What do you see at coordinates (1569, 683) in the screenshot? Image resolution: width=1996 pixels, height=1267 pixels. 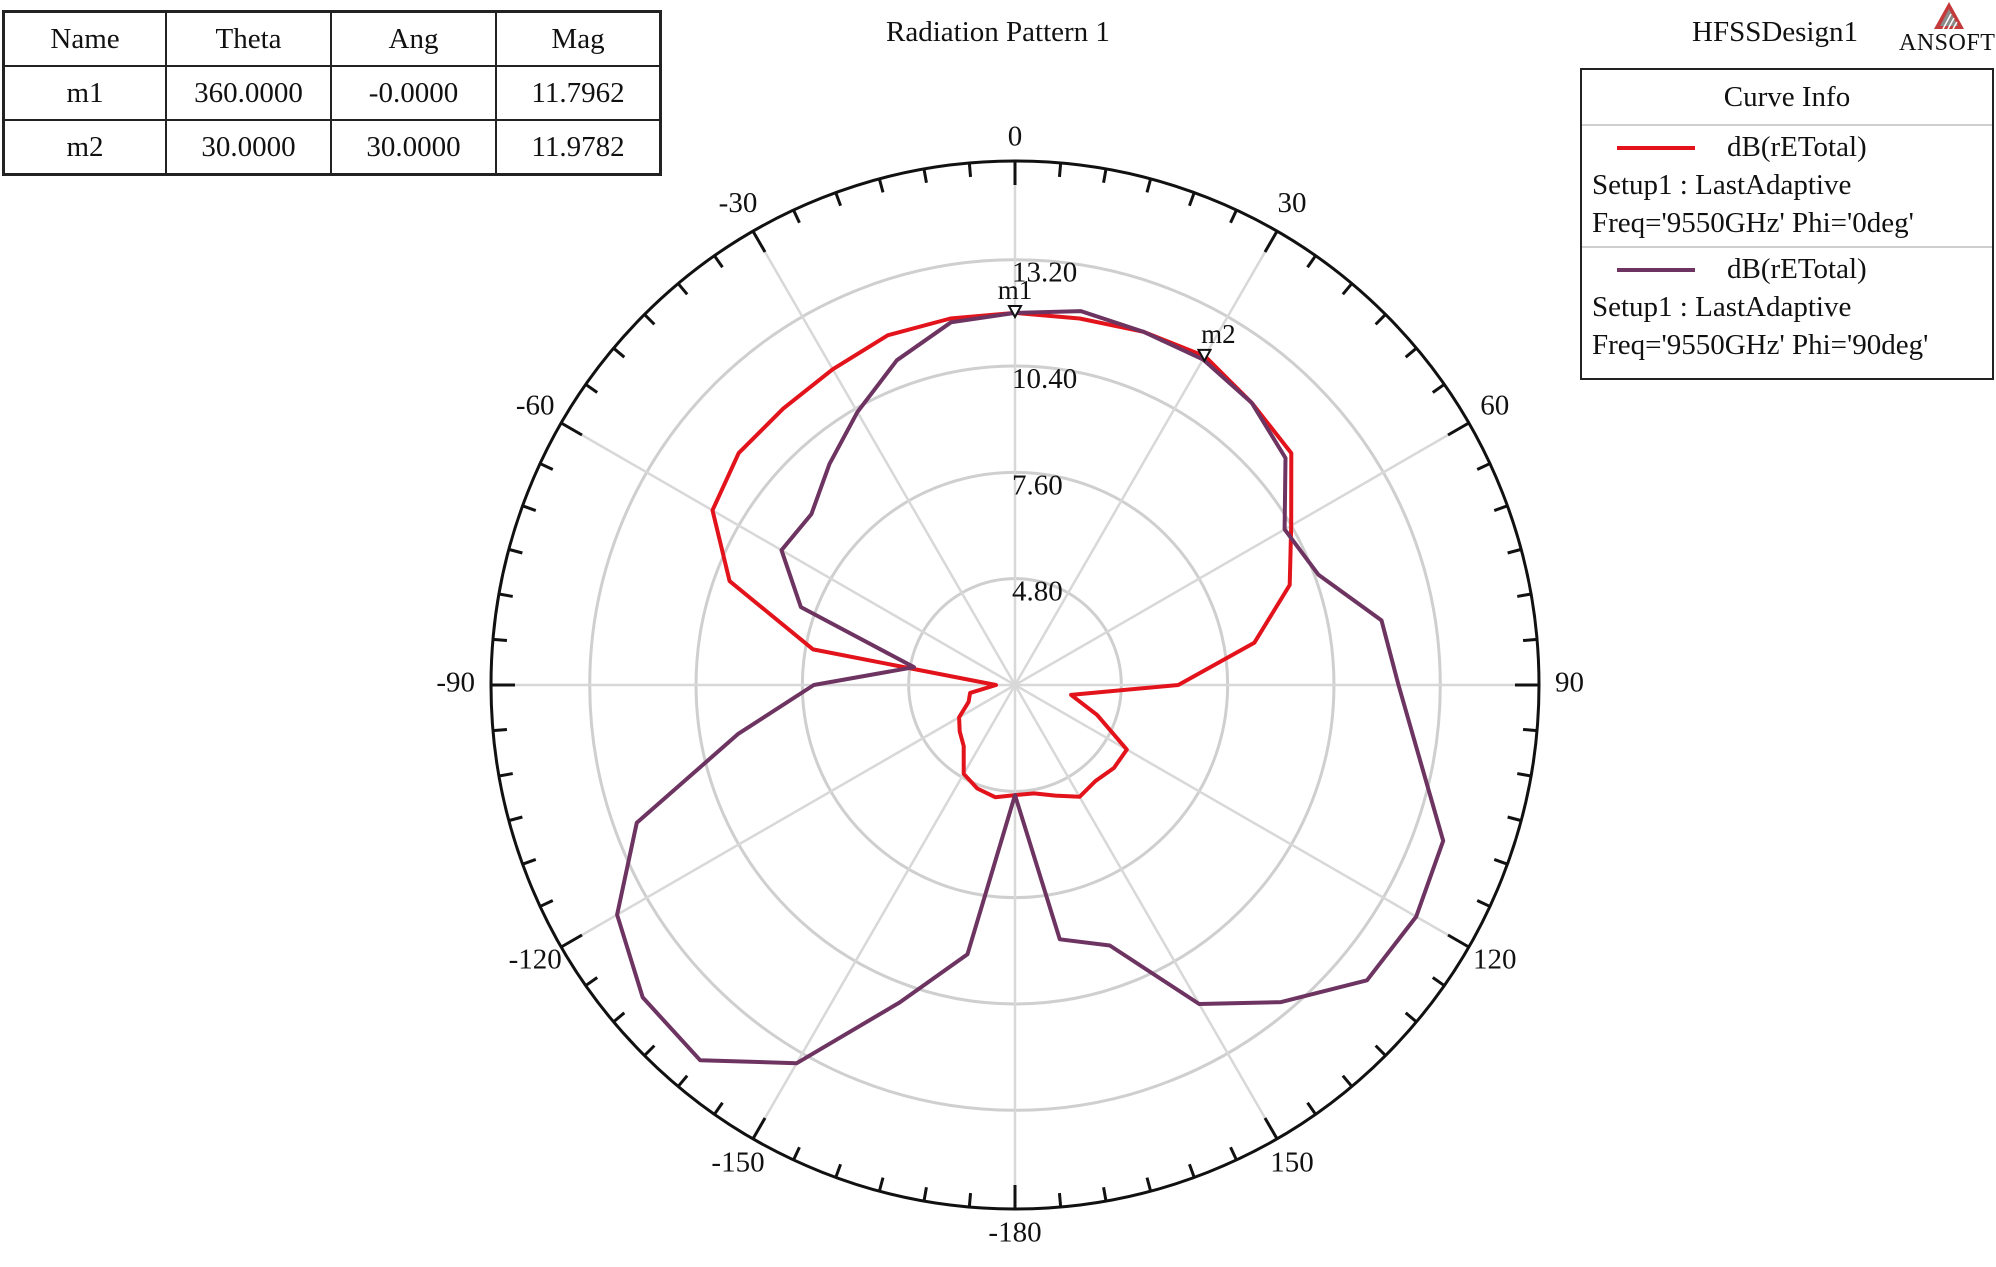 I see `angle-tick-label: 90` at bounding box center [1569, 683].